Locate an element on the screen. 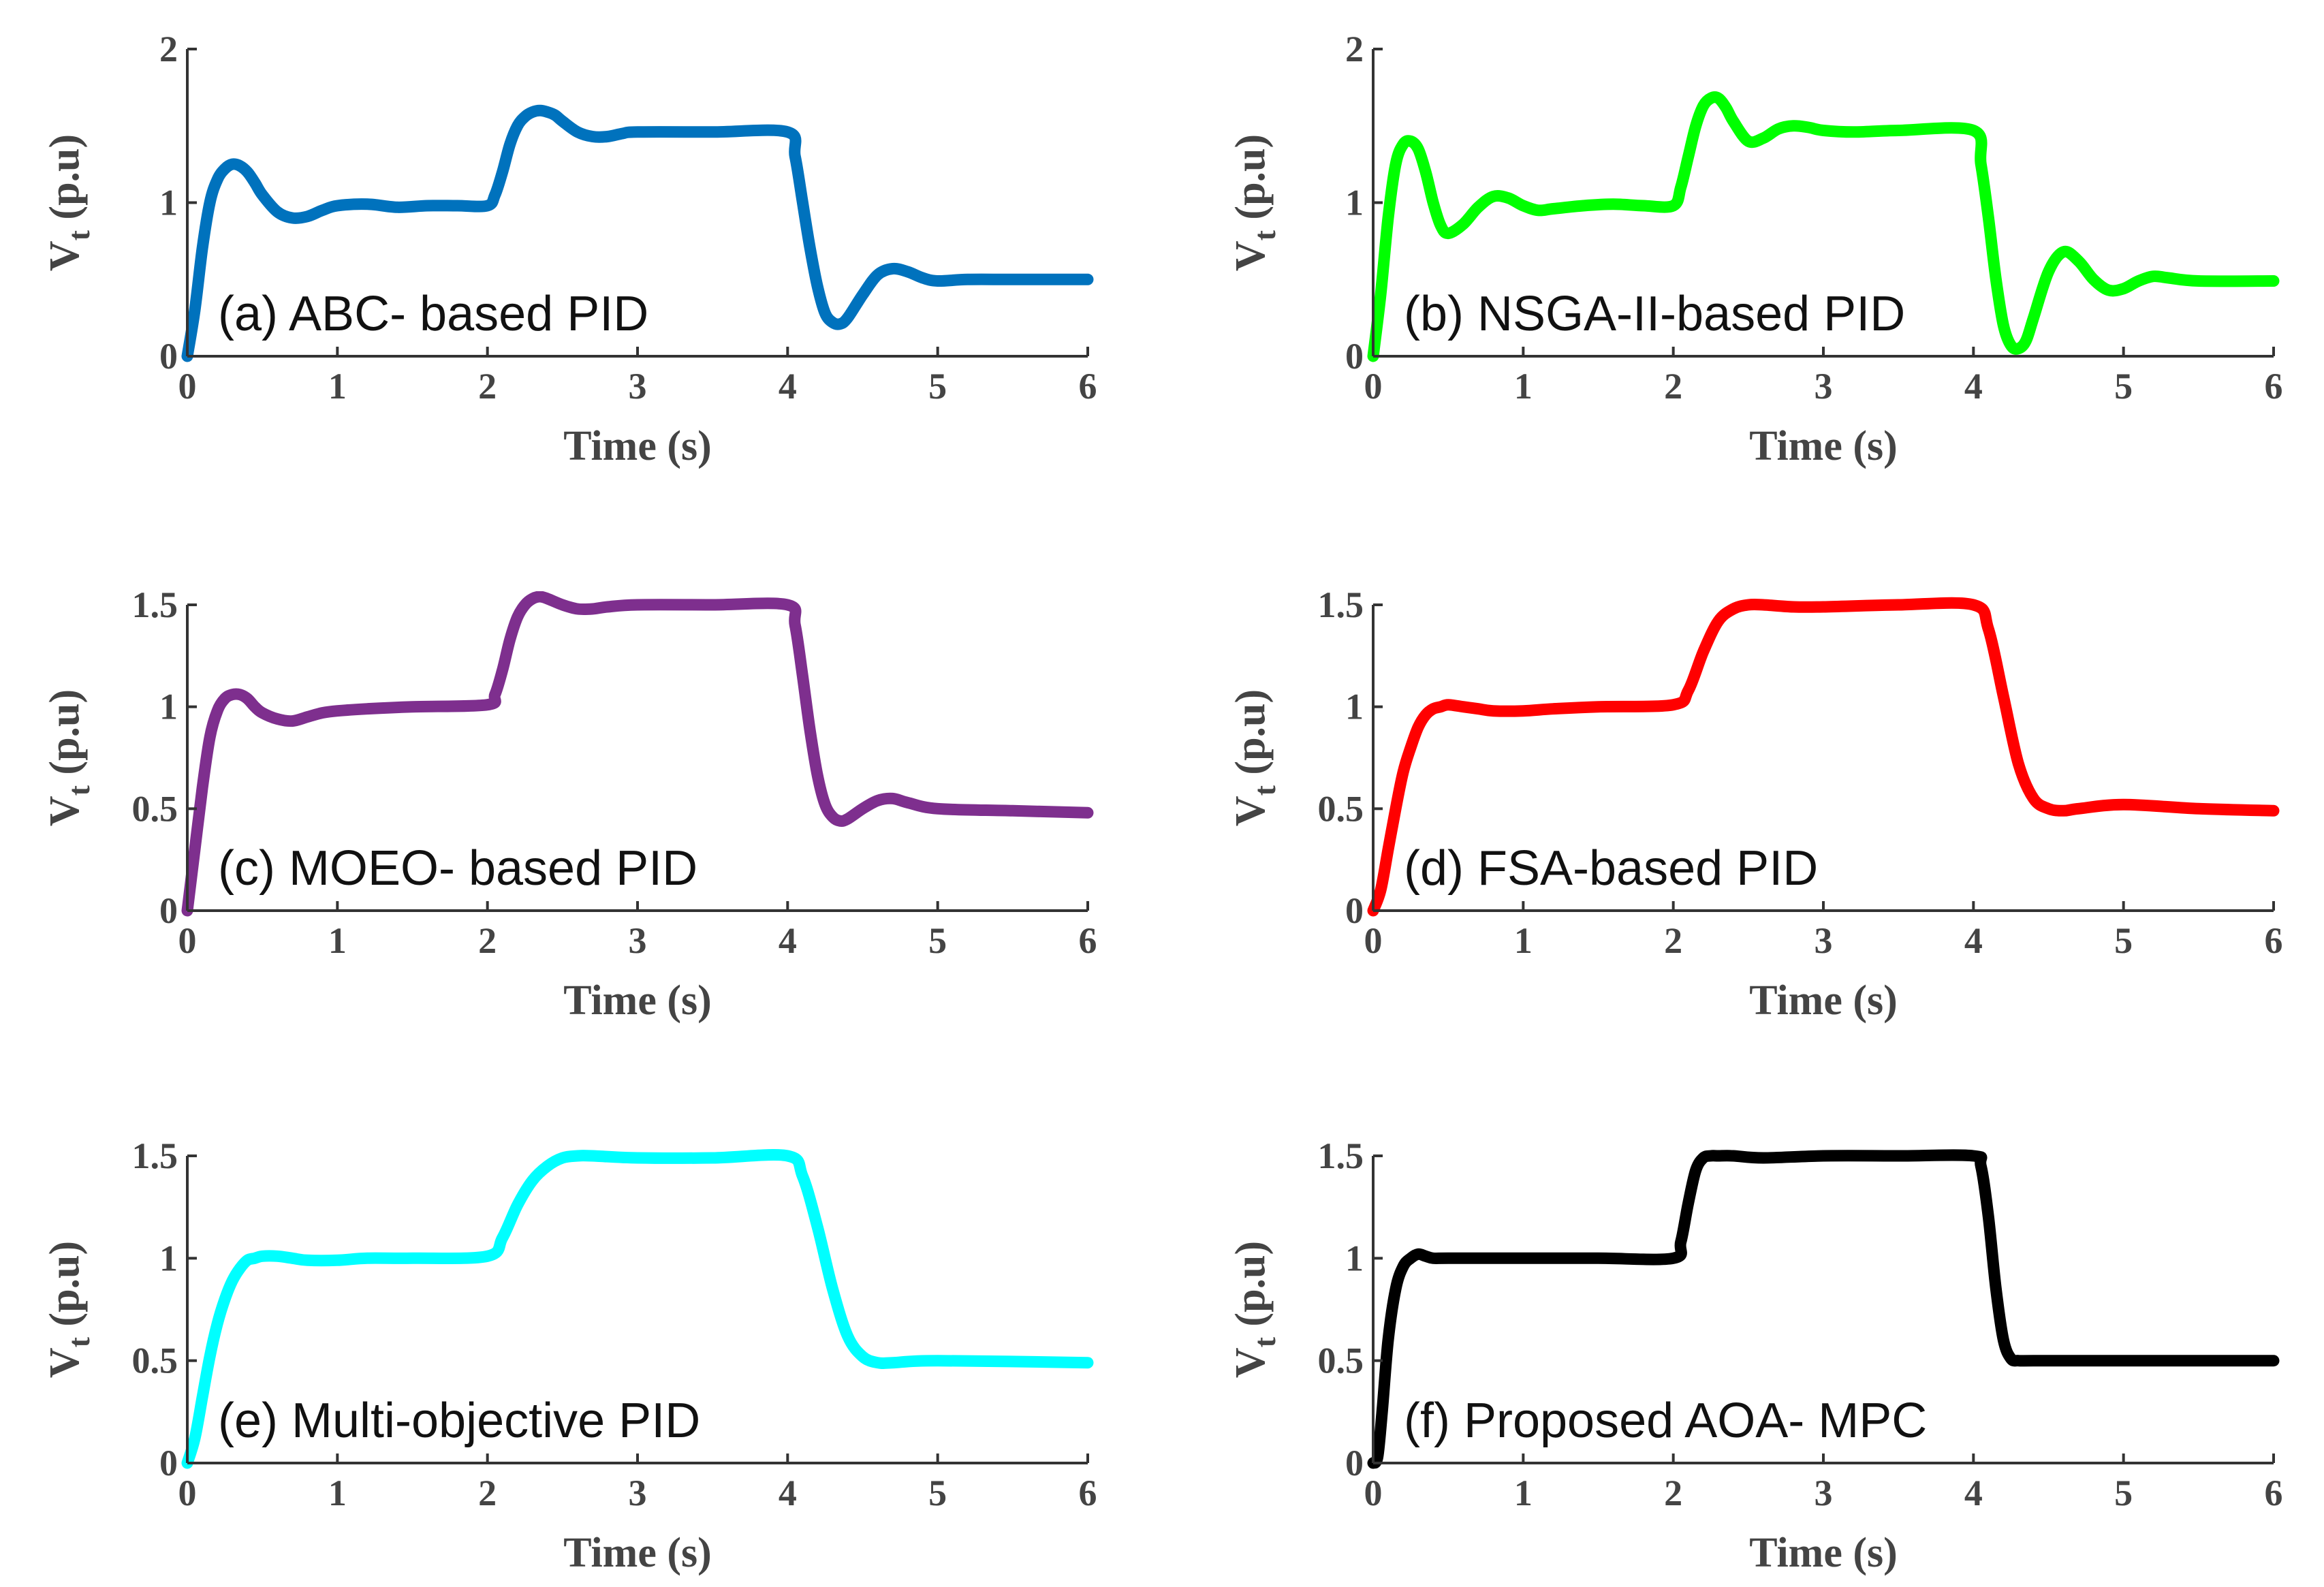 This screenshot has width=2324, height=1587. panel-title: (e) Multi-objective PID is located at coordinates (459, 1421).